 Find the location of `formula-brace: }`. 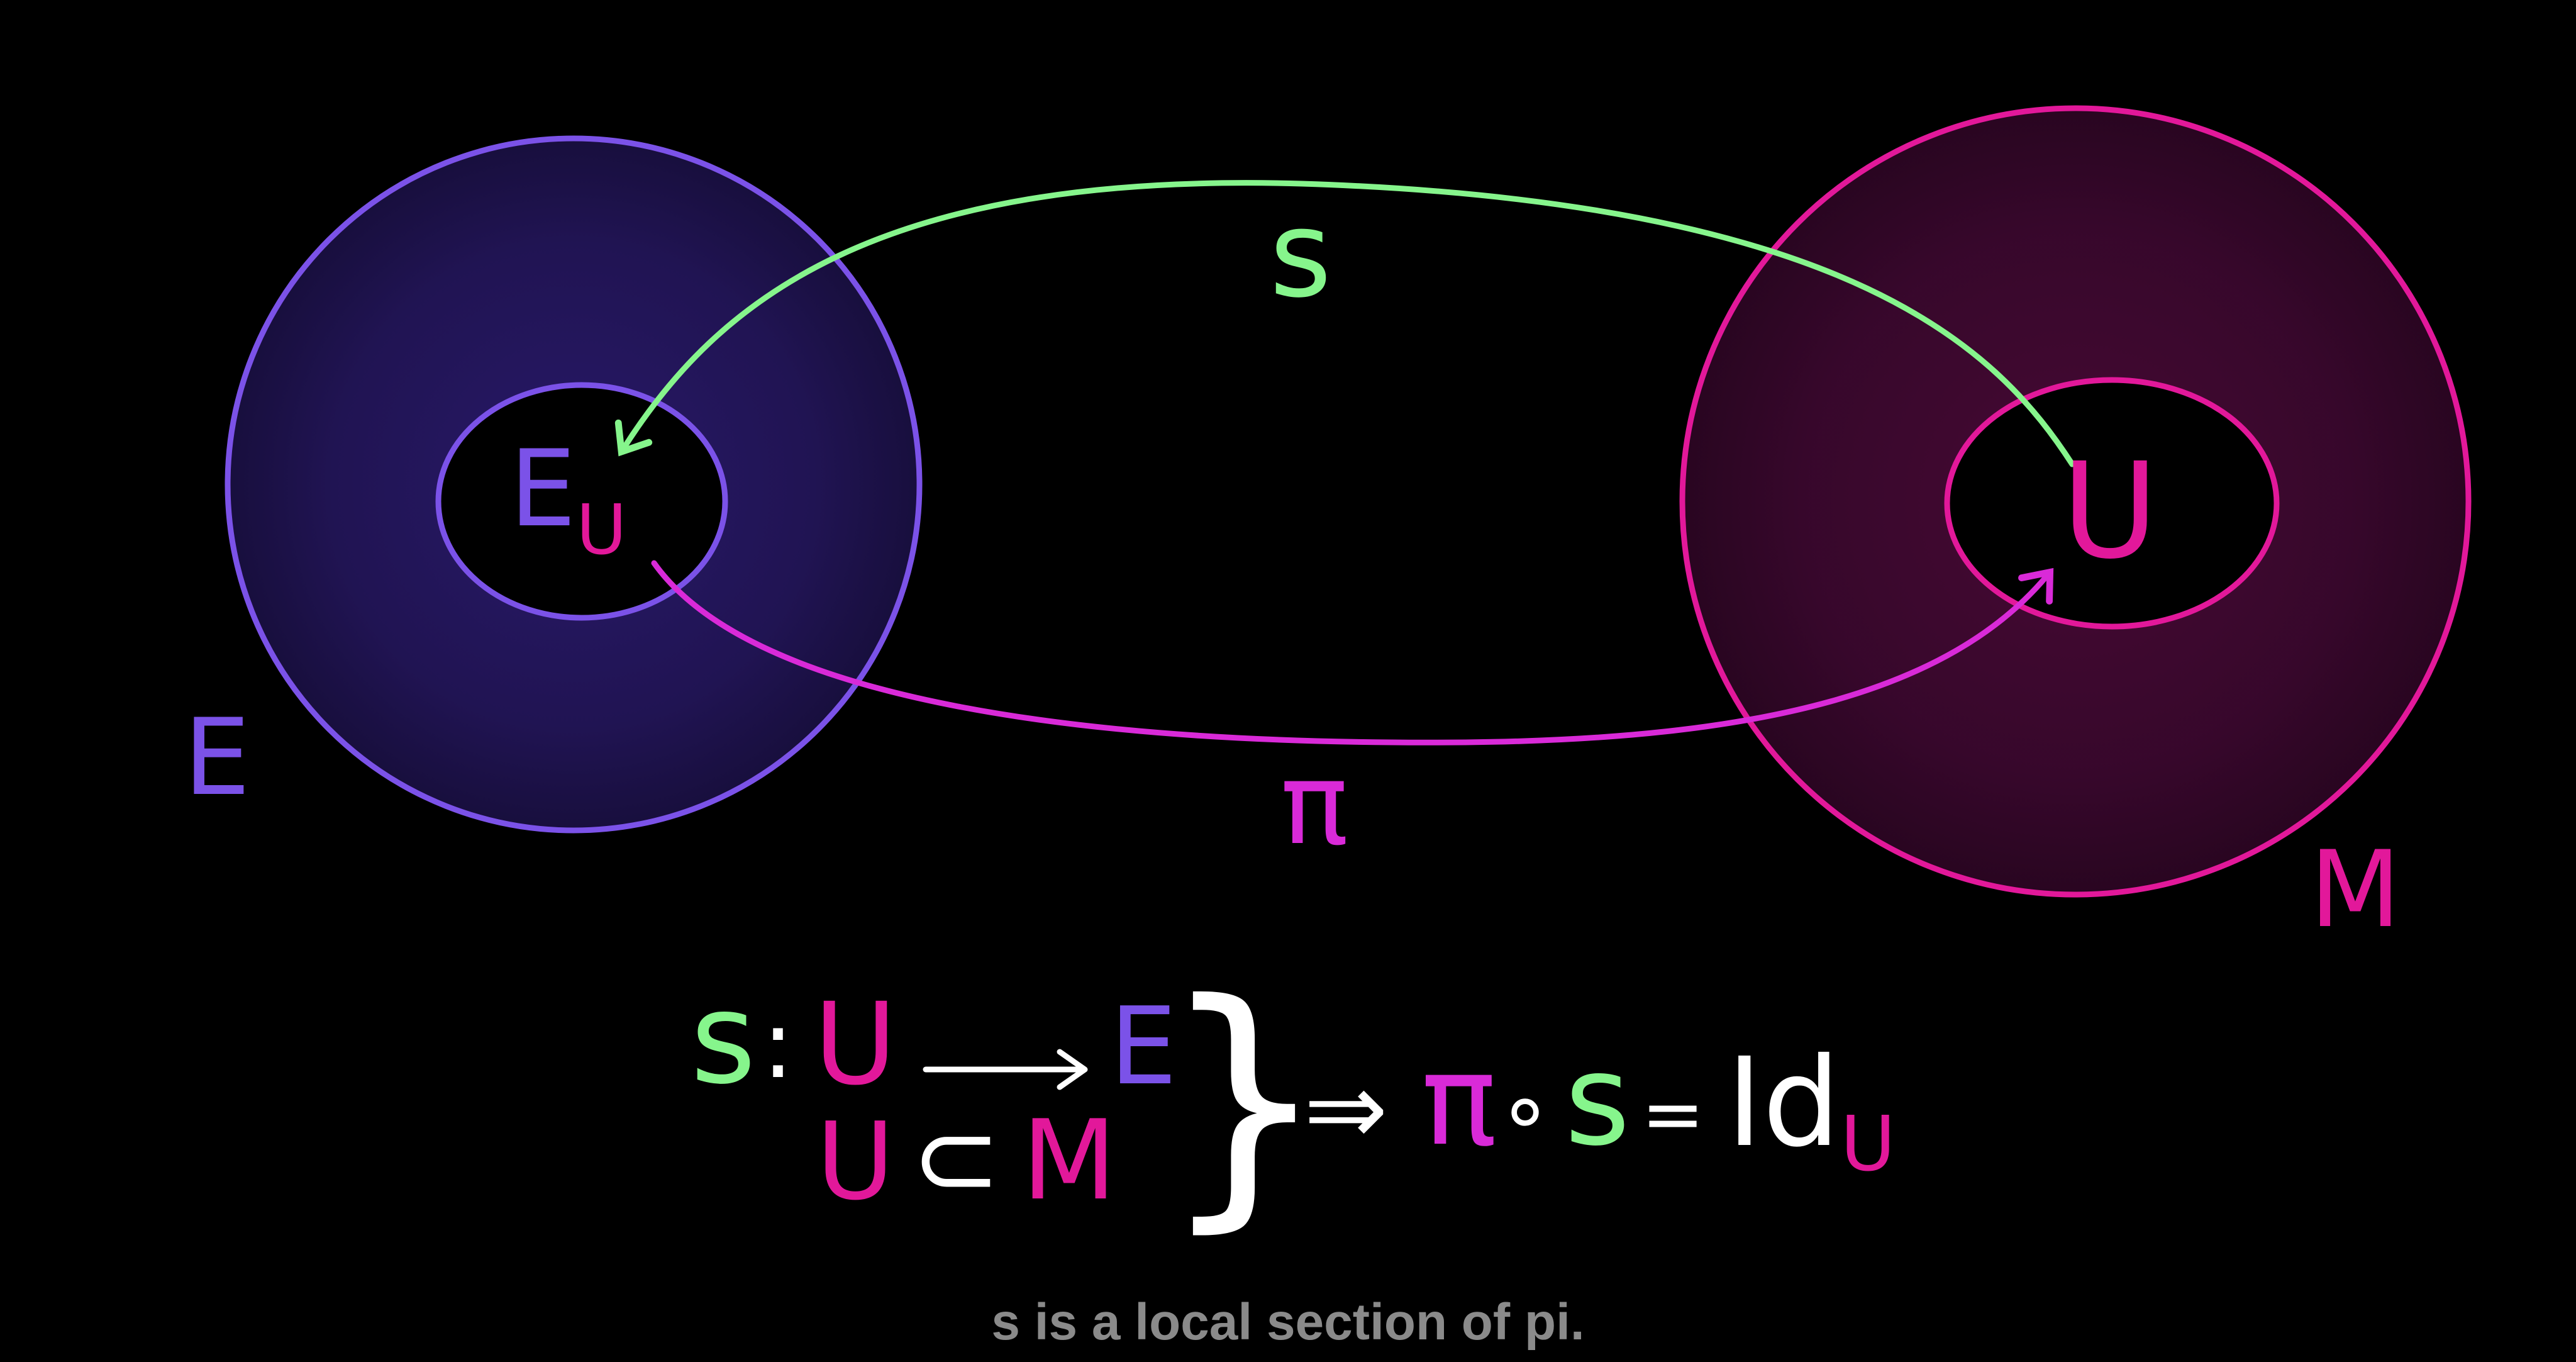

formula-brace: } is located at coordinates (1244, 1101).